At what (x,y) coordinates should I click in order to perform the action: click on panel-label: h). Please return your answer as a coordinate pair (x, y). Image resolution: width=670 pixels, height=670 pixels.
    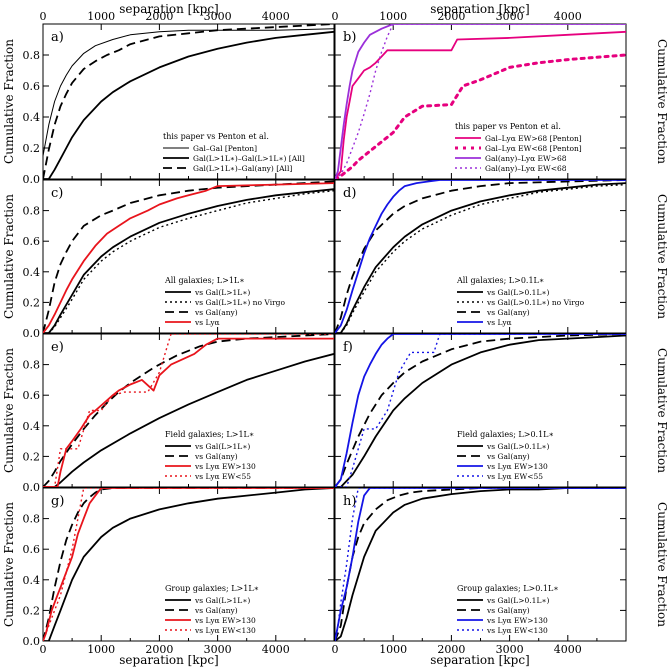
    Looking at the image, I should click on (349, 501).